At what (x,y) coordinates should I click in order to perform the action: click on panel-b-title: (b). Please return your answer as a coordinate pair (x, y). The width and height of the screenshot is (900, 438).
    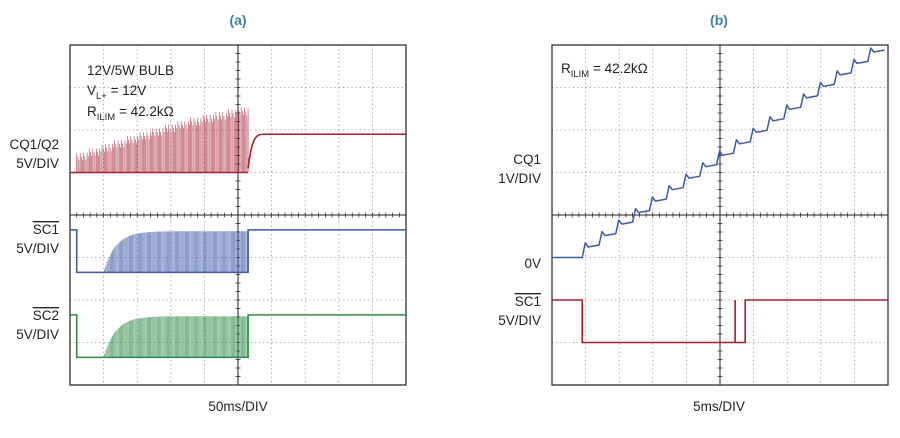
    Looking at the image, I should click on (719, 20).